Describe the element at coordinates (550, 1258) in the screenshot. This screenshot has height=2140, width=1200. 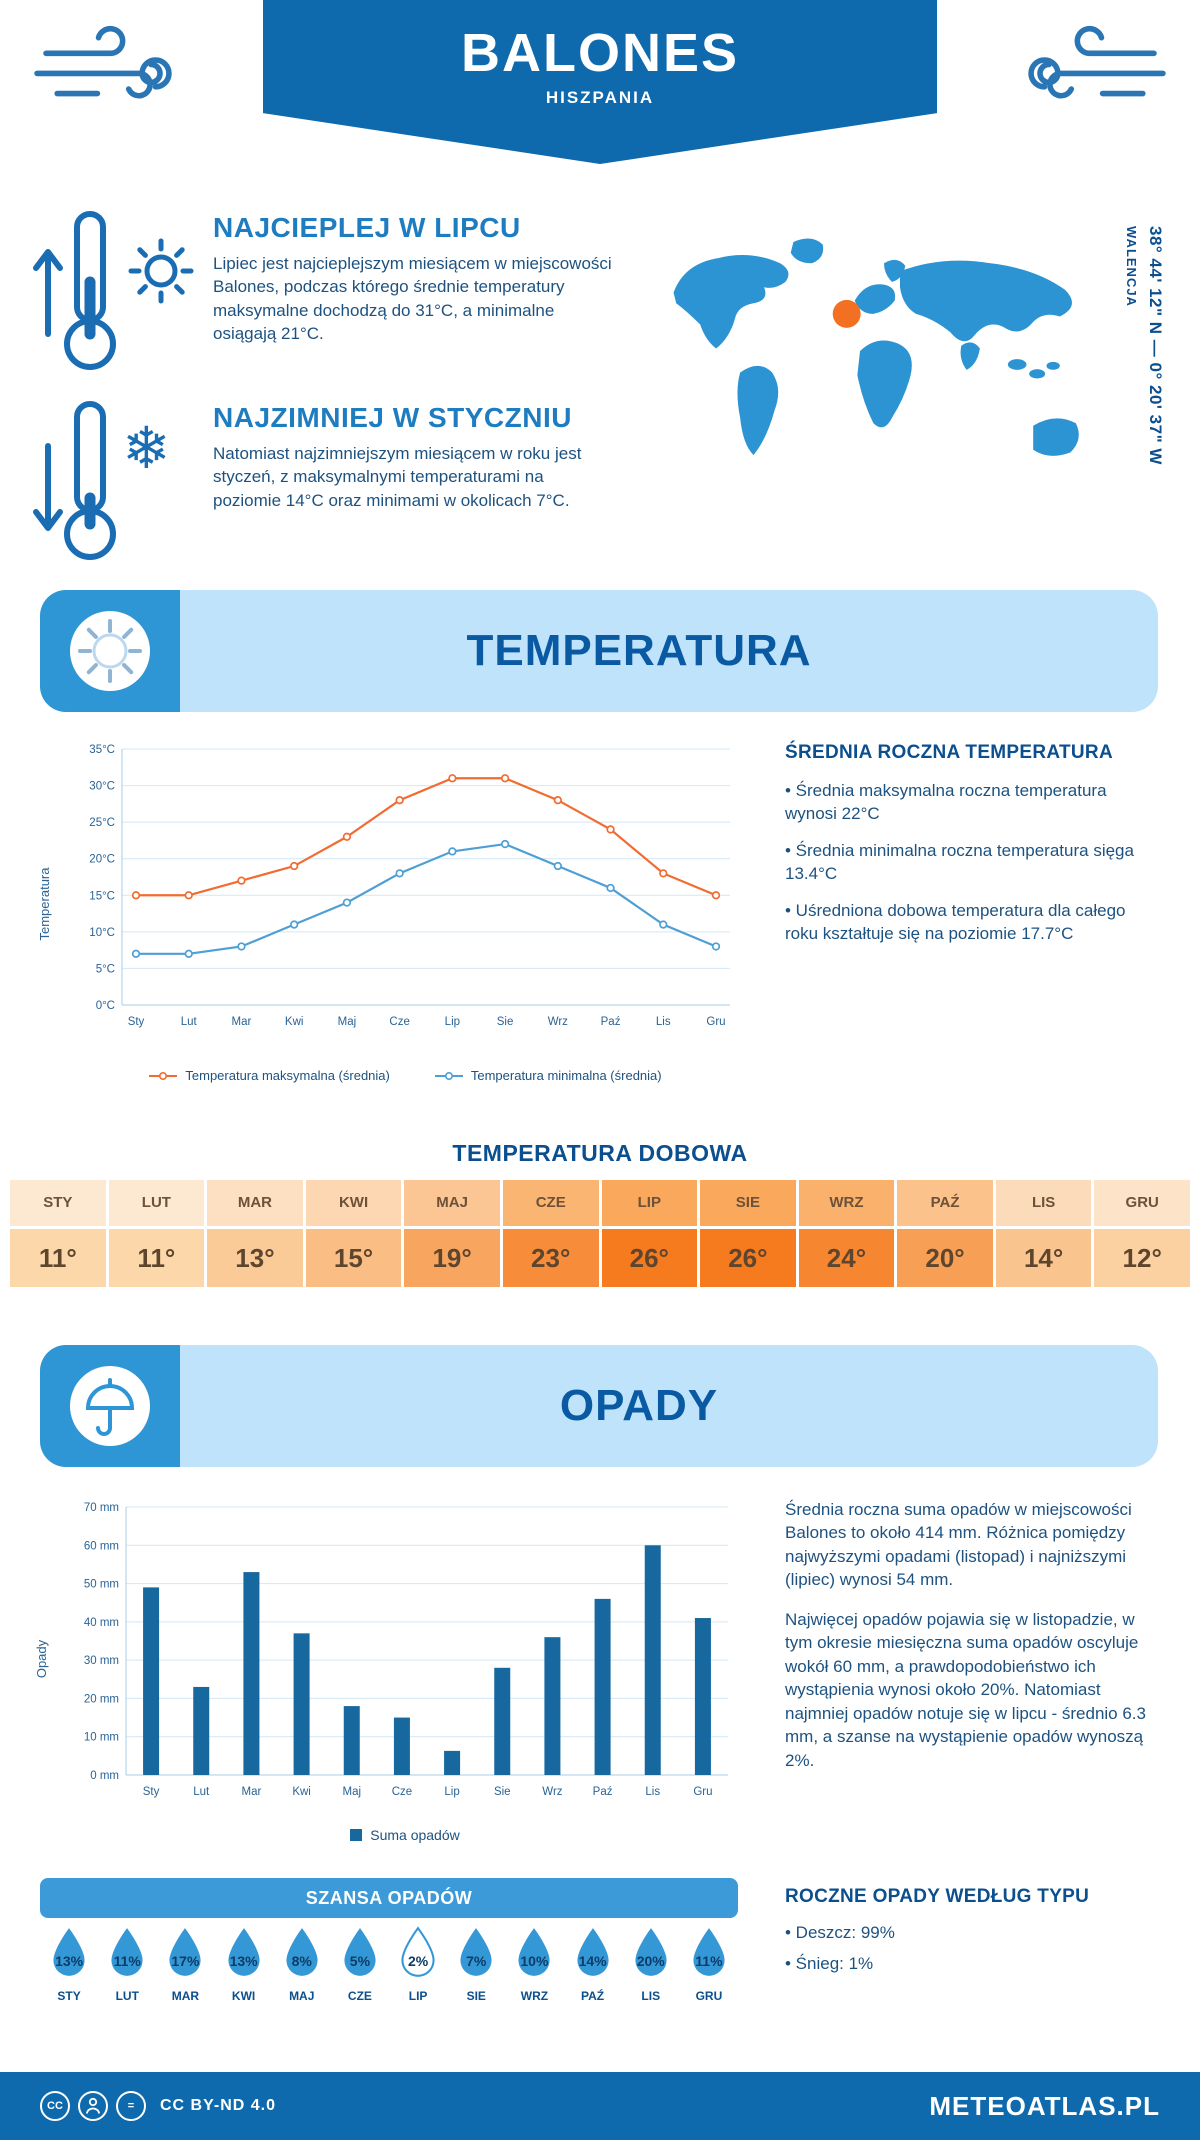
I see `temp-table-value: 23°` at that location.